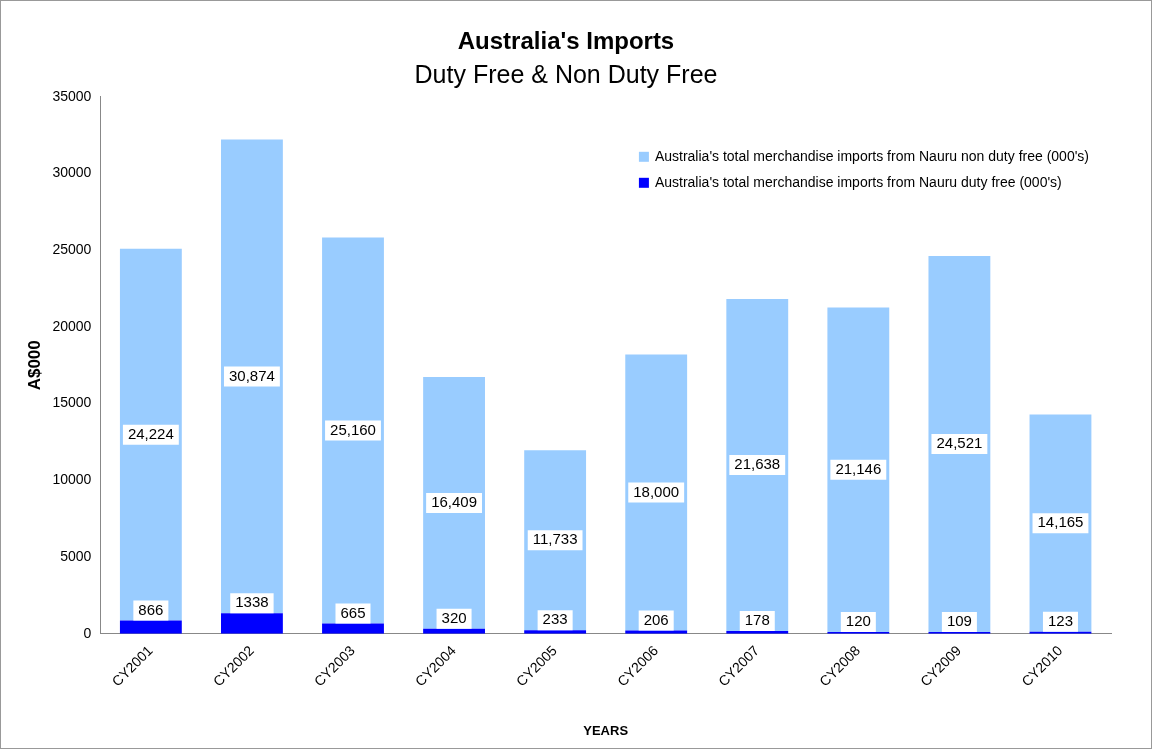 The height and width of the screenshot is (751, 1154). I want to click on y-tick-label: 10000, so click(72, 479).